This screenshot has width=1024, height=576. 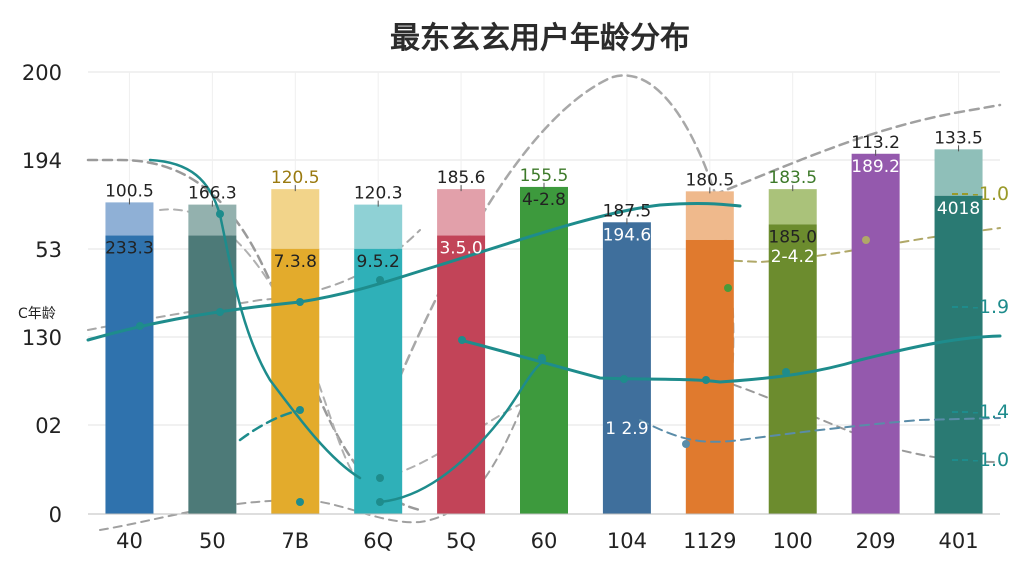 I want to click on y-axis-label: C年龄, so click(x=37, y=314).